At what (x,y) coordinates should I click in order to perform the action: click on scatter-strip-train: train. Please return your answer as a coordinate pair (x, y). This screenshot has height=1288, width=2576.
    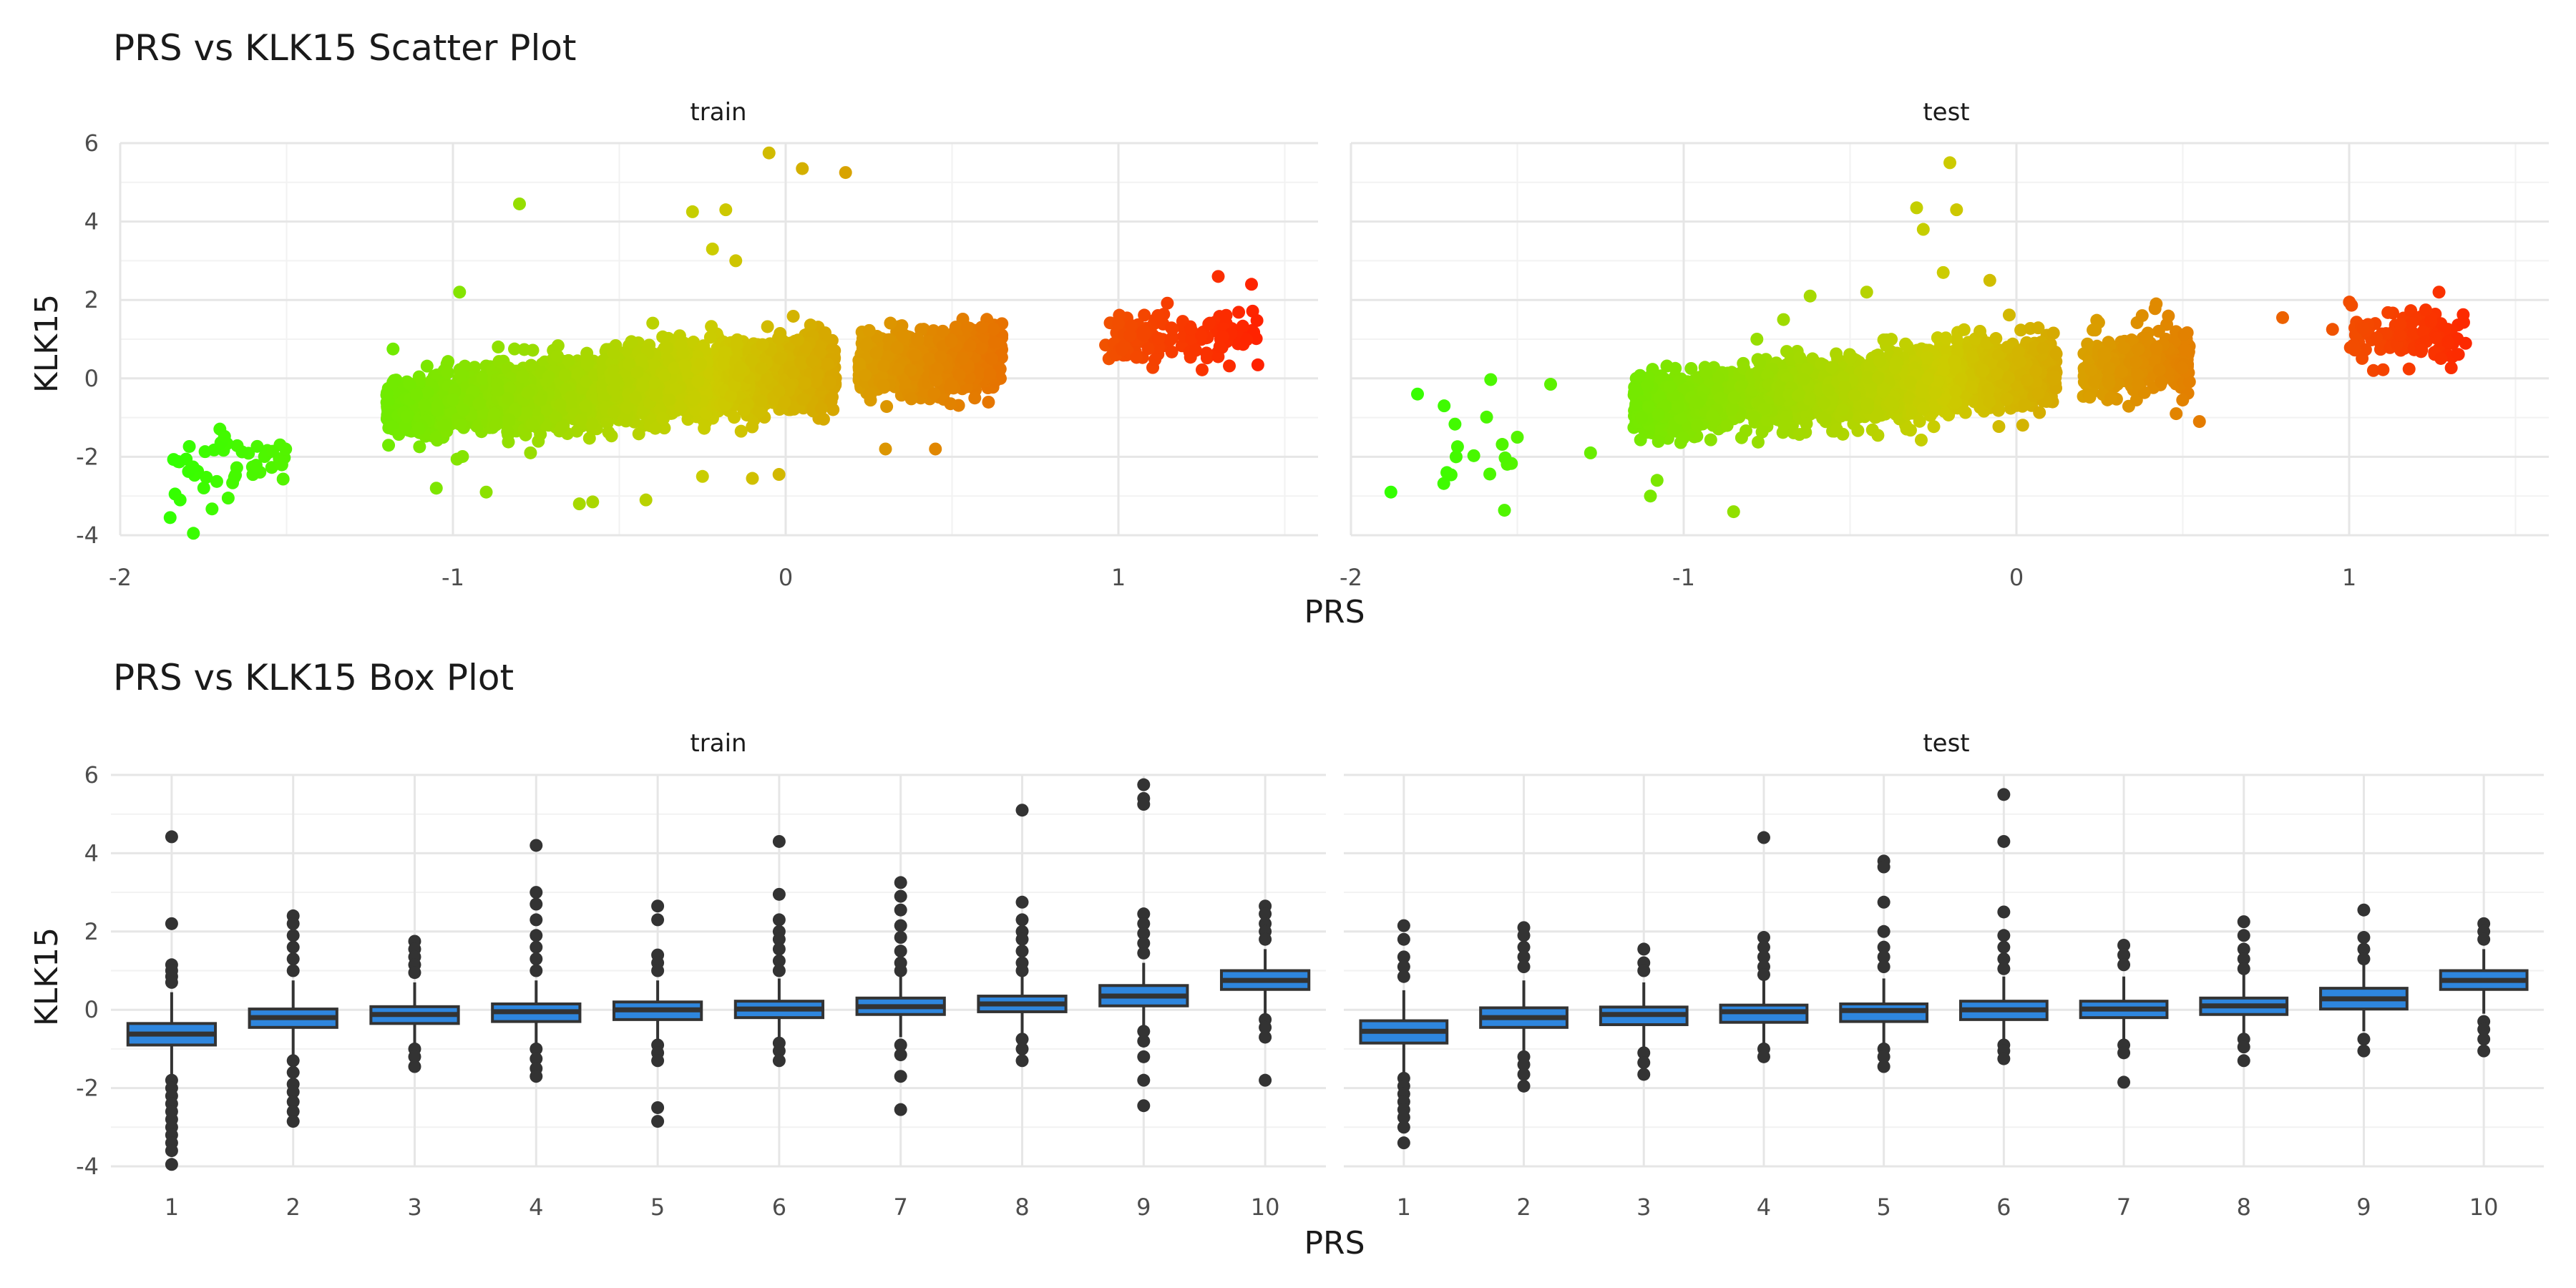
    Looking at the image, I should click on (718, 112).